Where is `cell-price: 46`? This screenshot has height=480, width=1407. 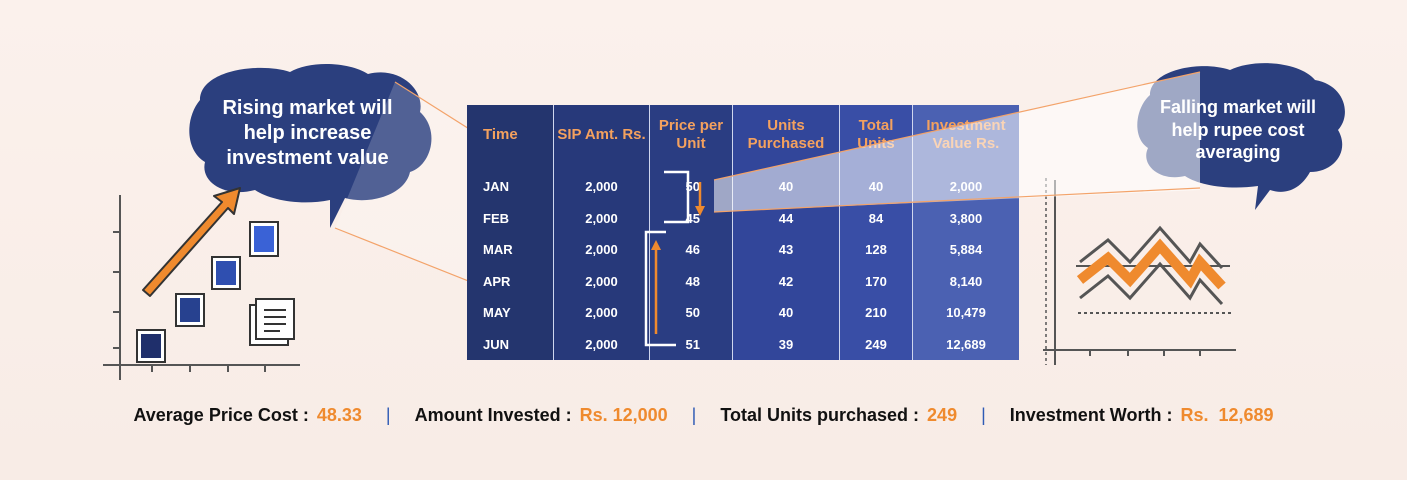 cell-price: 46 is located at coordinates (691, 250).